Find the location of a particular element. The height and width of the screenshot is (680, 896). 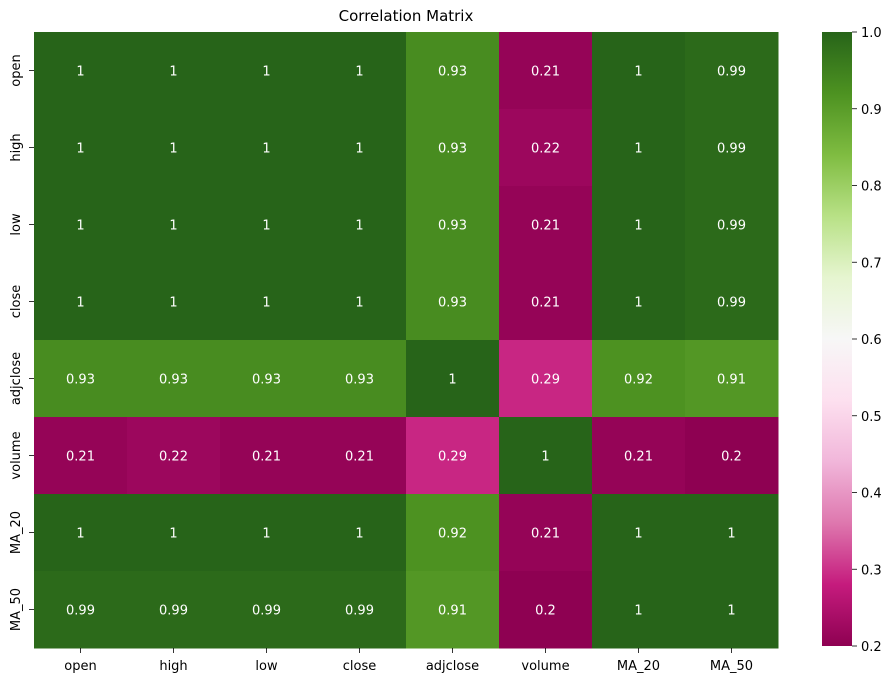

colorbar-ticks: 0.2 0.3 0.4 0.5 0.6 0.7 0.8 0.9 1.0 is located at coordinates (867, 340).